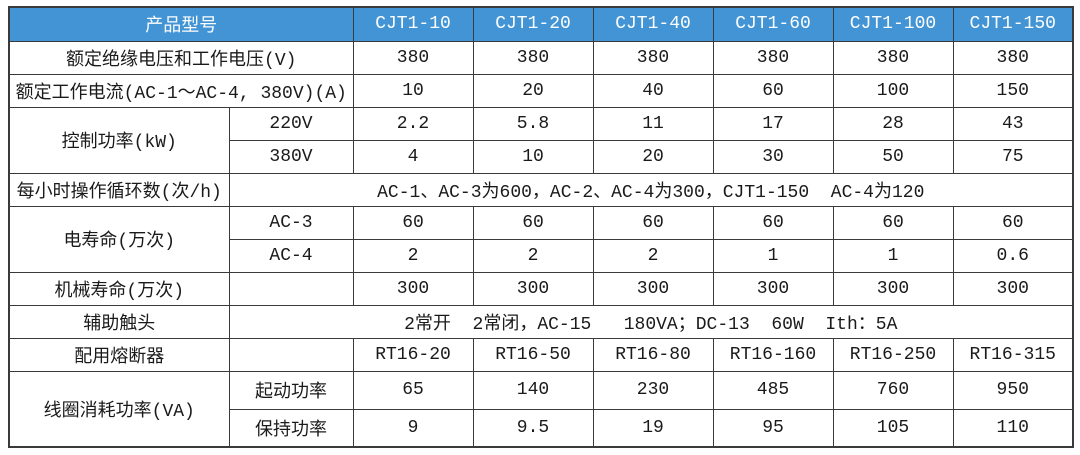 This screenshot has width=1080, height=455. I want to click on value-cell: 950, so click(1013, 390).